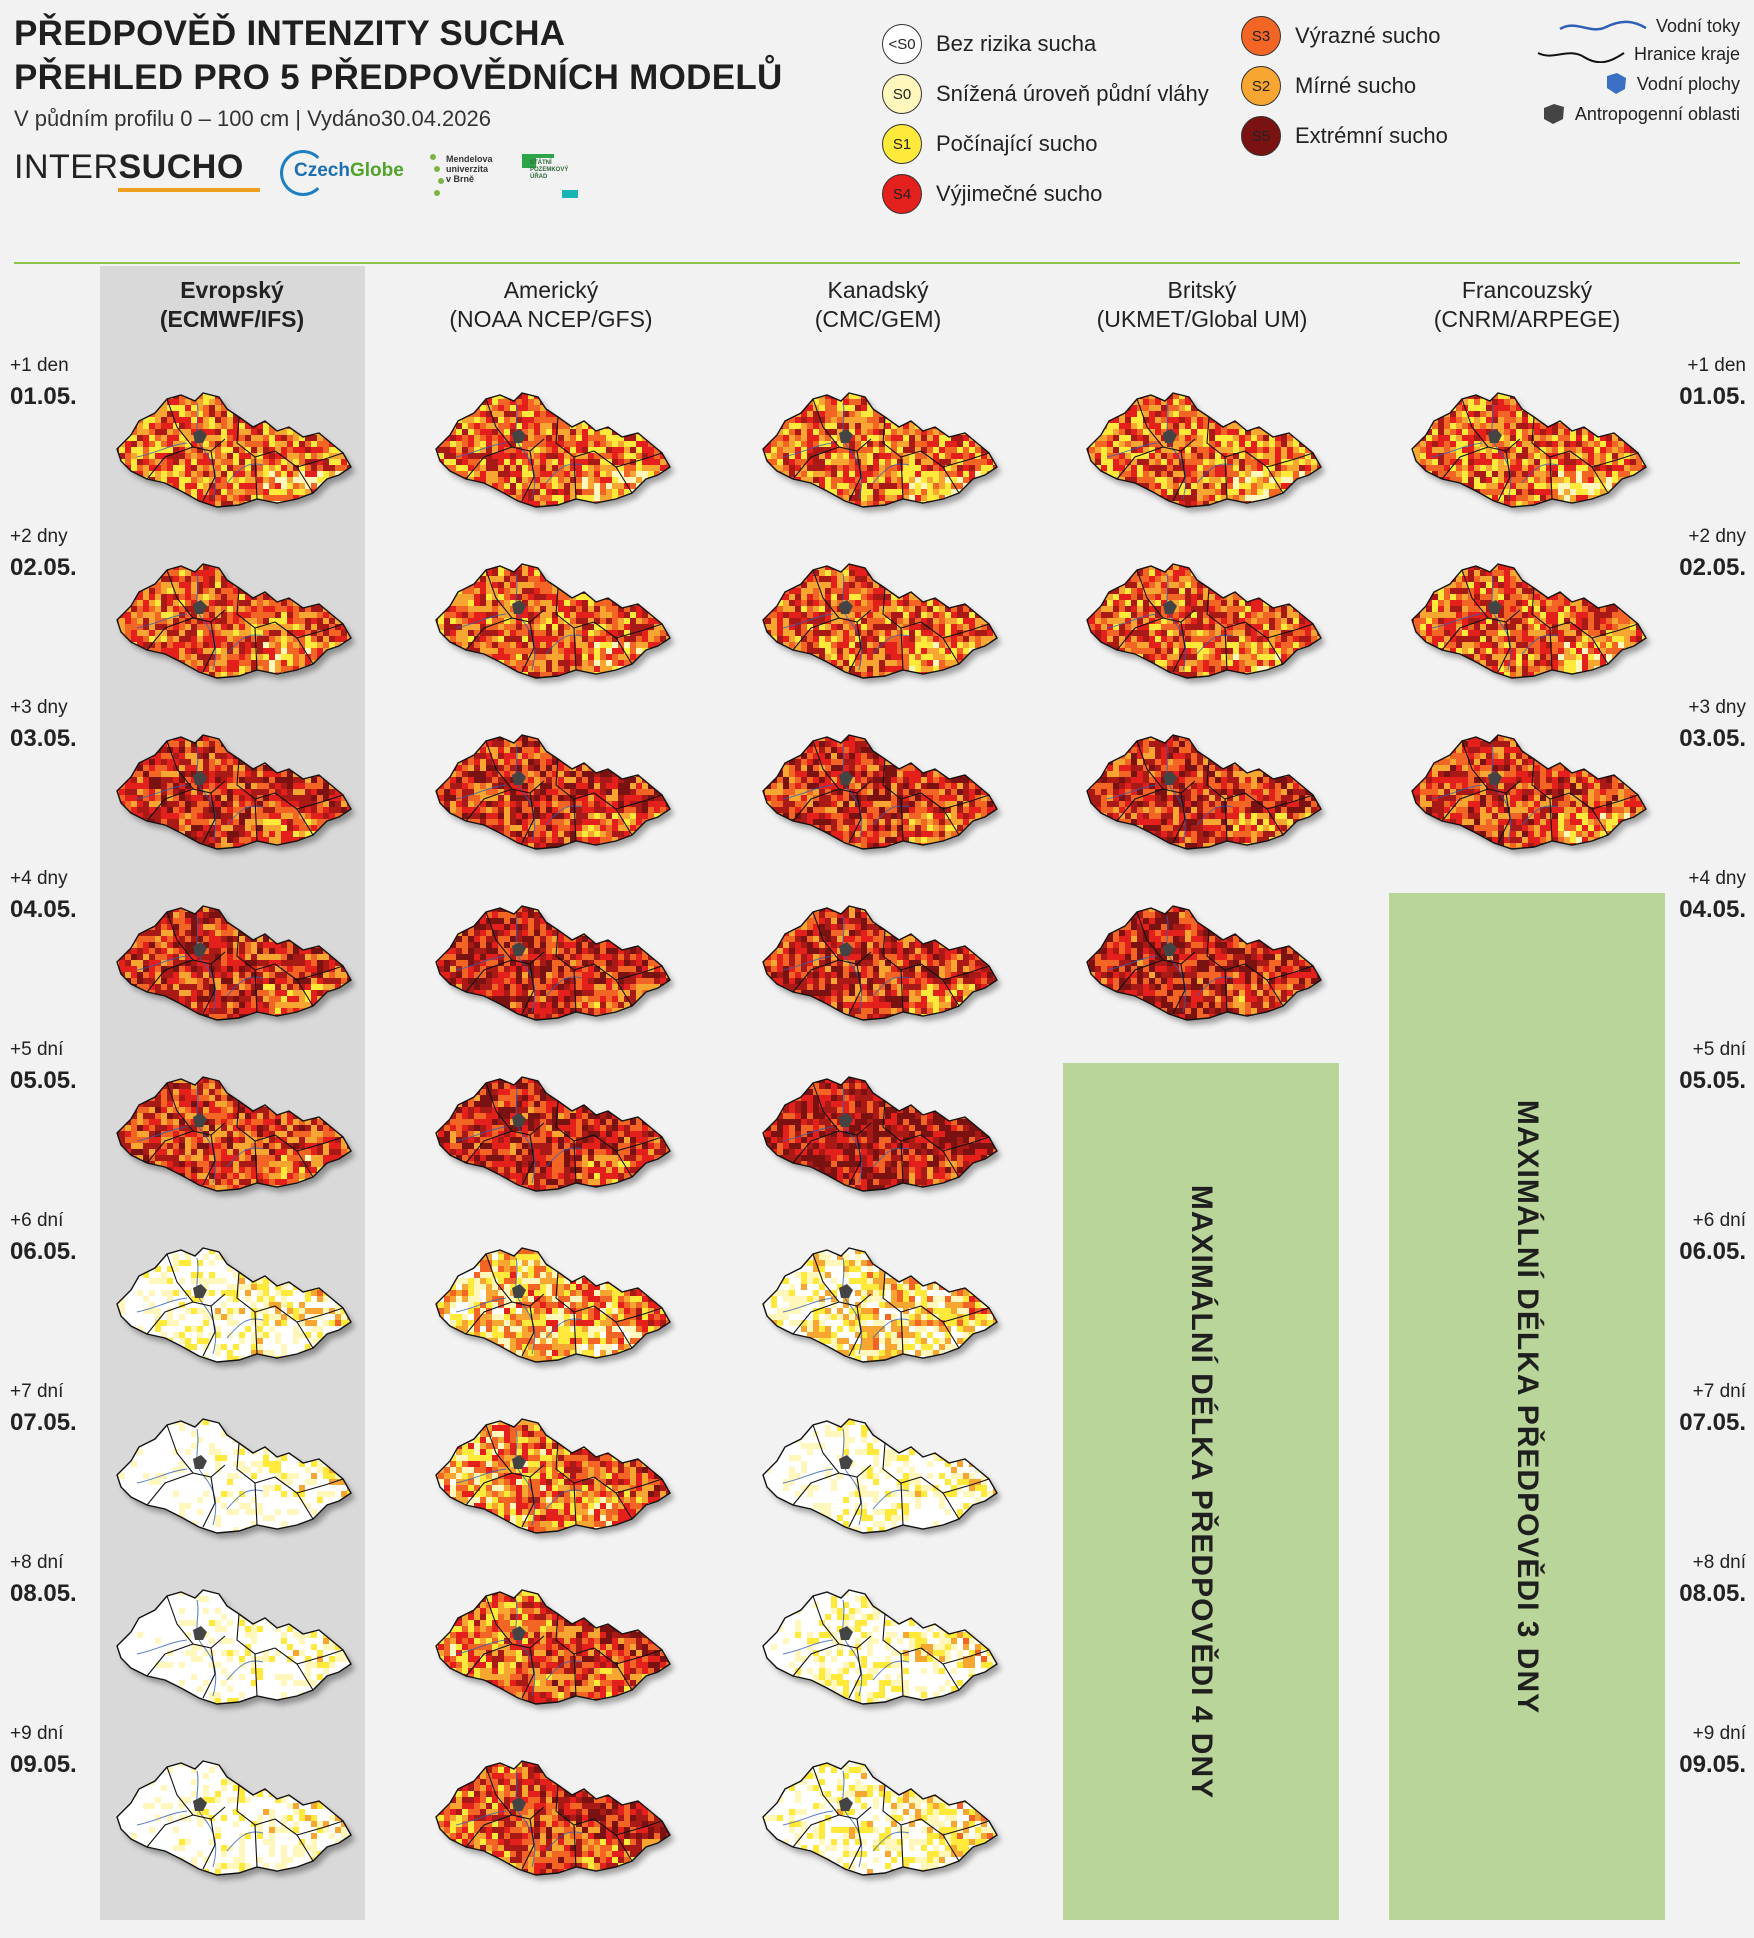 The width and height of the screenshot is (1754, 1938). Describe the element at coordinates (1638, 54) in the screenshot. I see `legend-borders: Hranice kraje` at that location.